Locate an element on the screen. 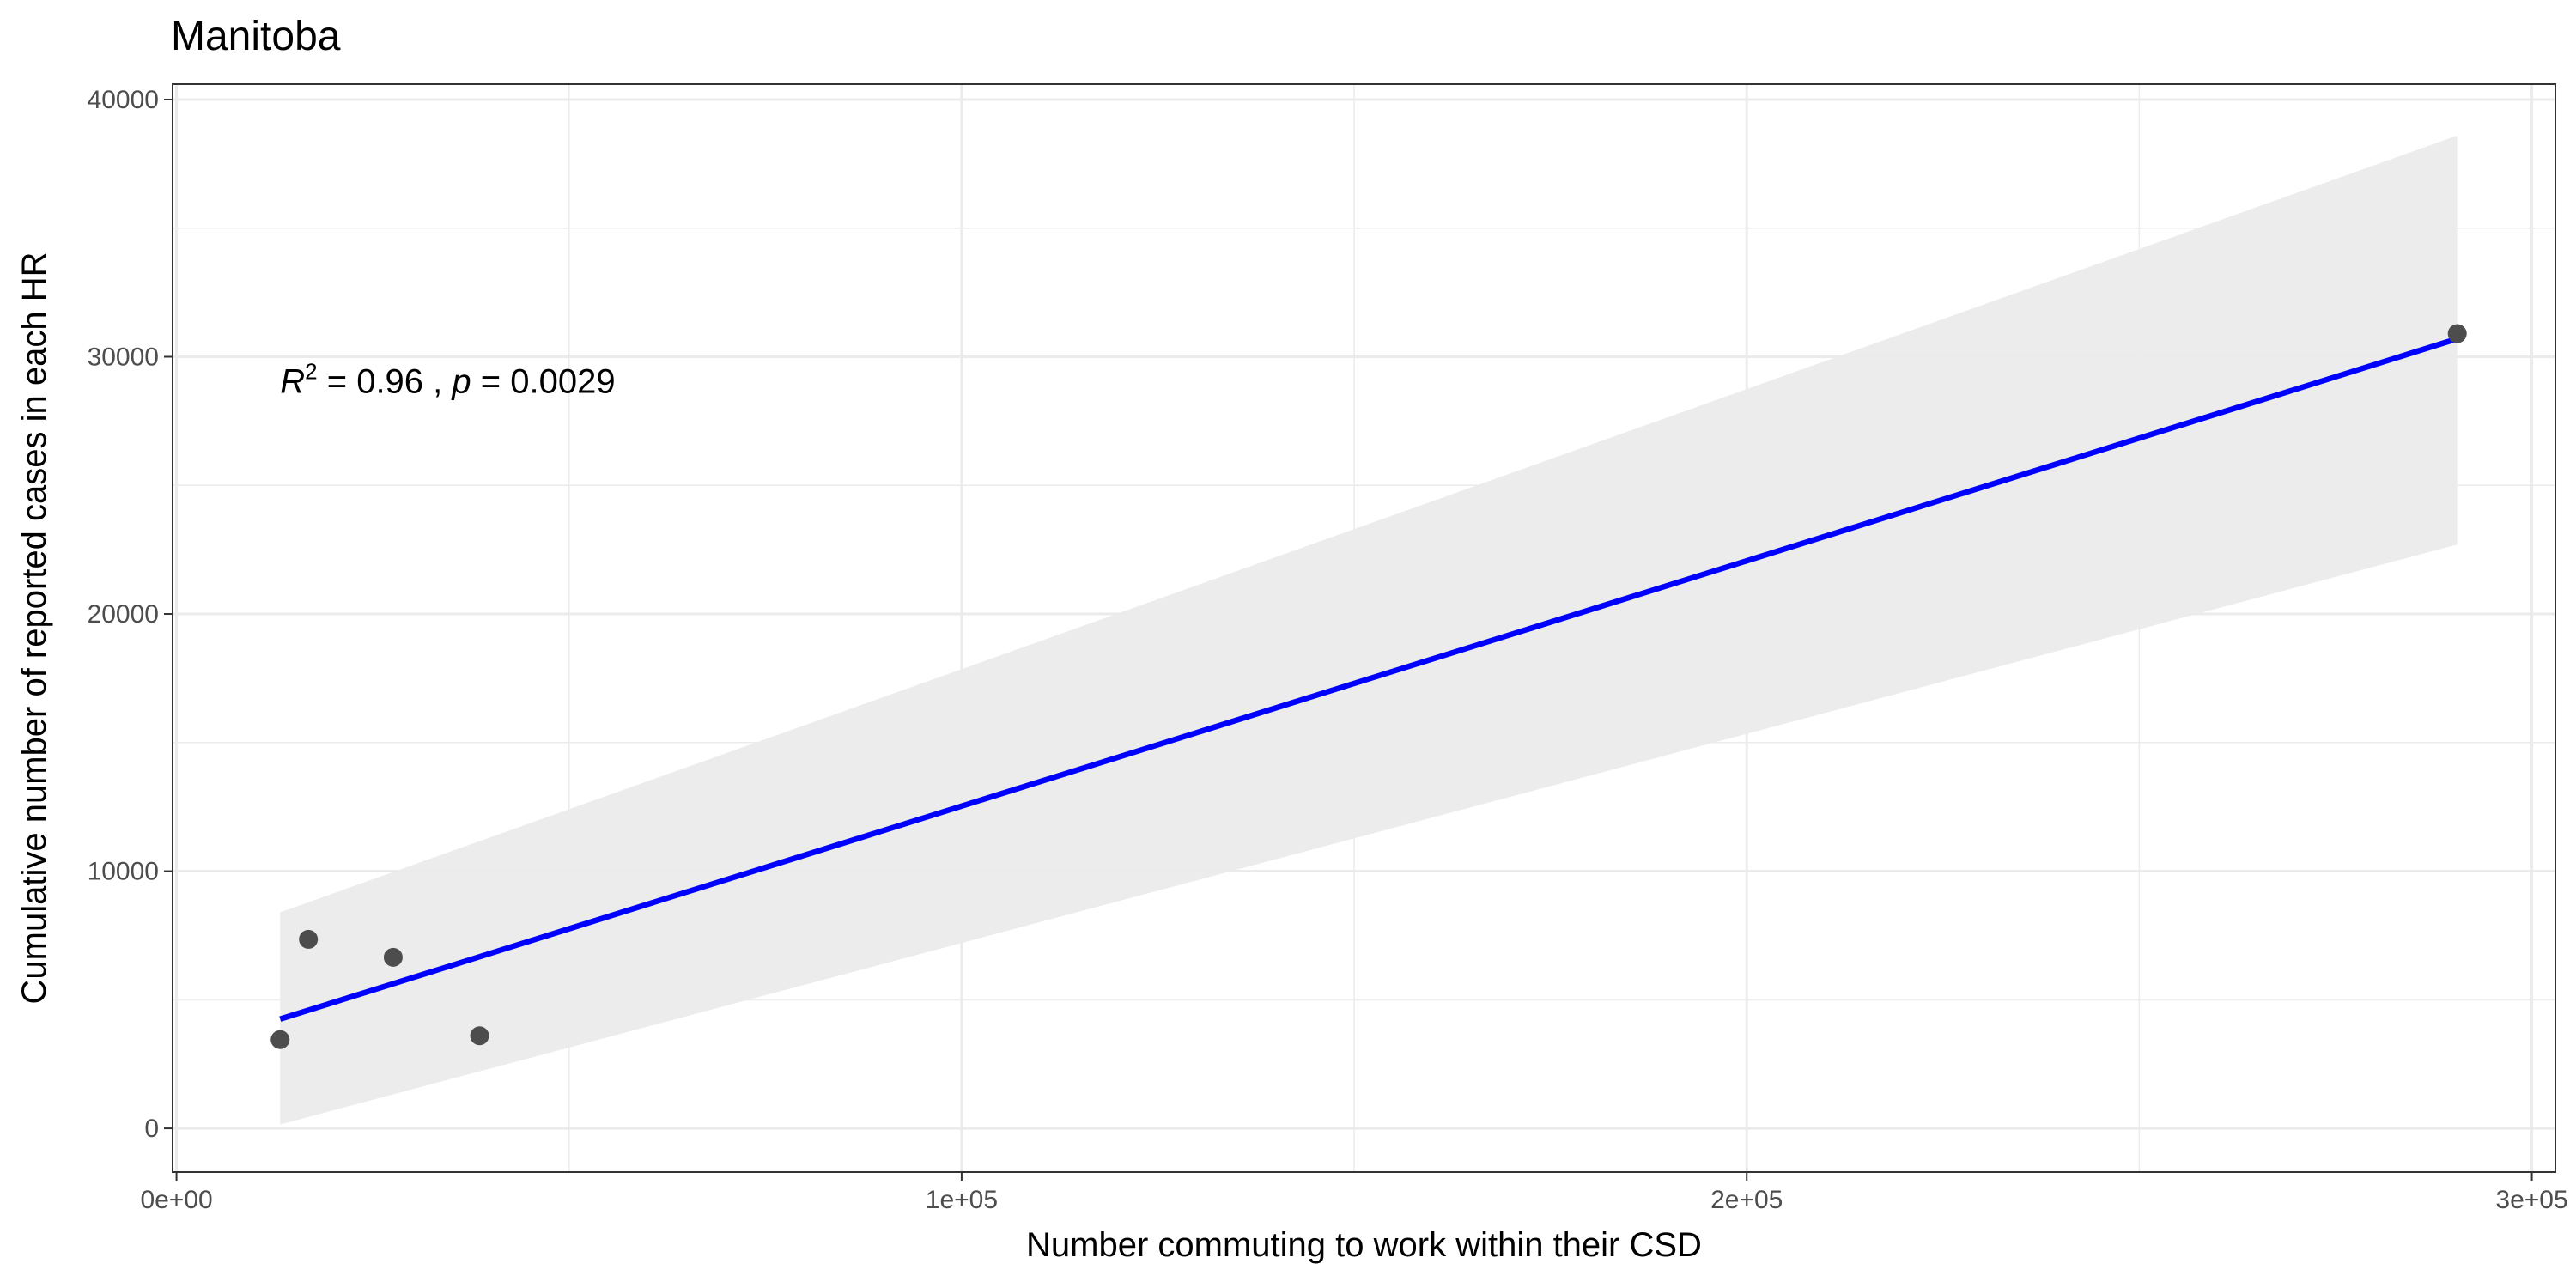 This screenshot has height=1288, width=2576. x-tick-label: 2e+05 is located at coordinates (1747, 1200).